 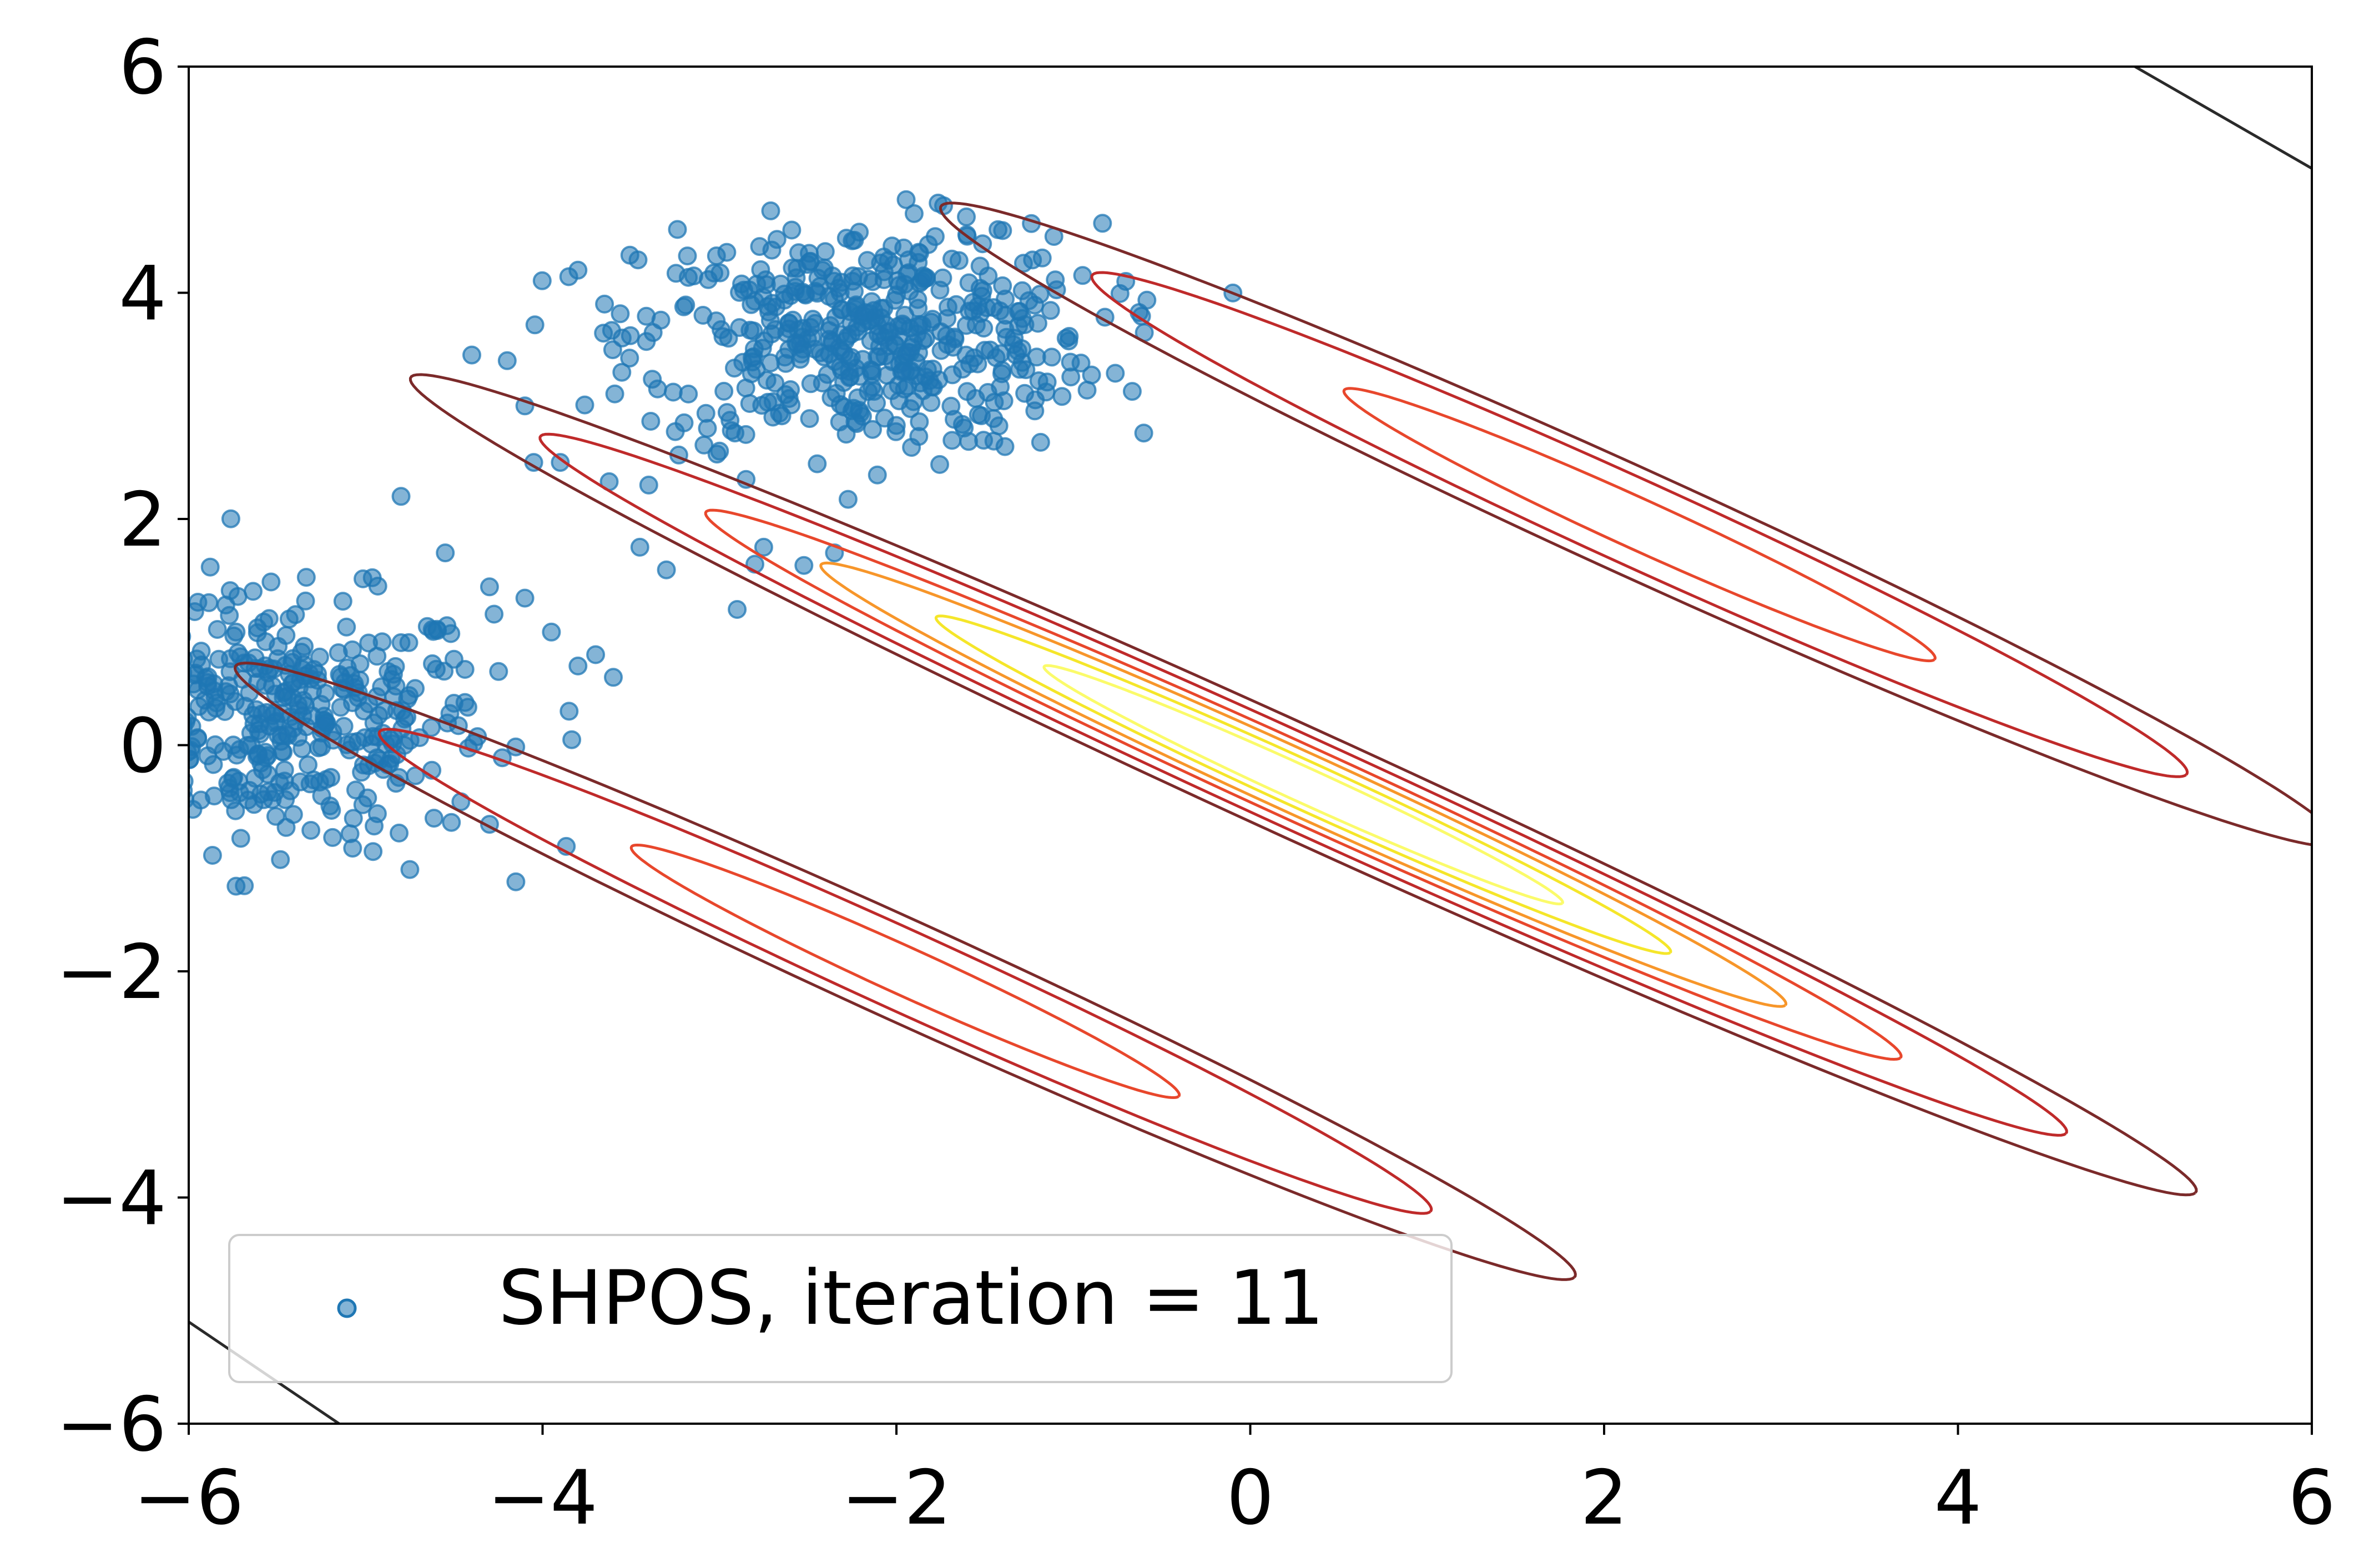 I want to click on legend-box, so click(x=840, y=1308).